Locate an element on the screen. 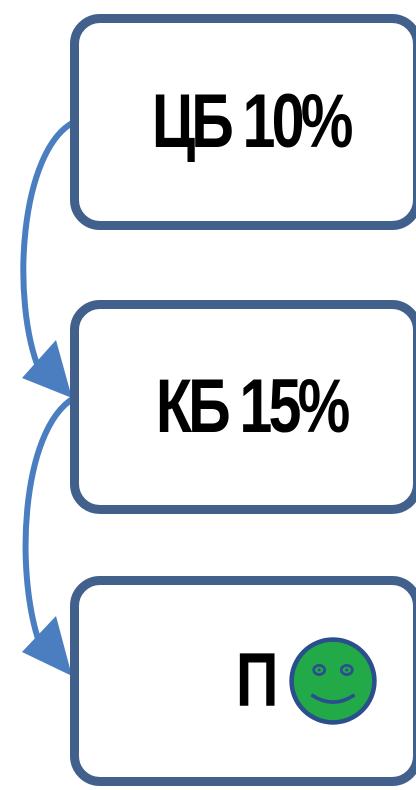 The width and height of the screenshot is (416, 790). node-cb-label: ЦБ 10% is located at coordinates (253, 121).